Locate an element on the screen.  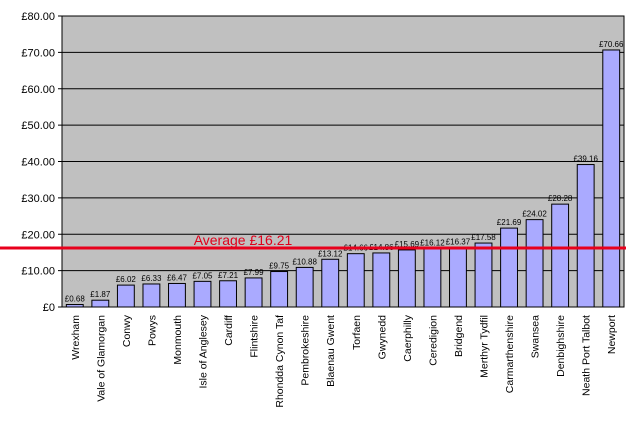
y-tick-label: £40.00 is located at coordinates (38, 163).